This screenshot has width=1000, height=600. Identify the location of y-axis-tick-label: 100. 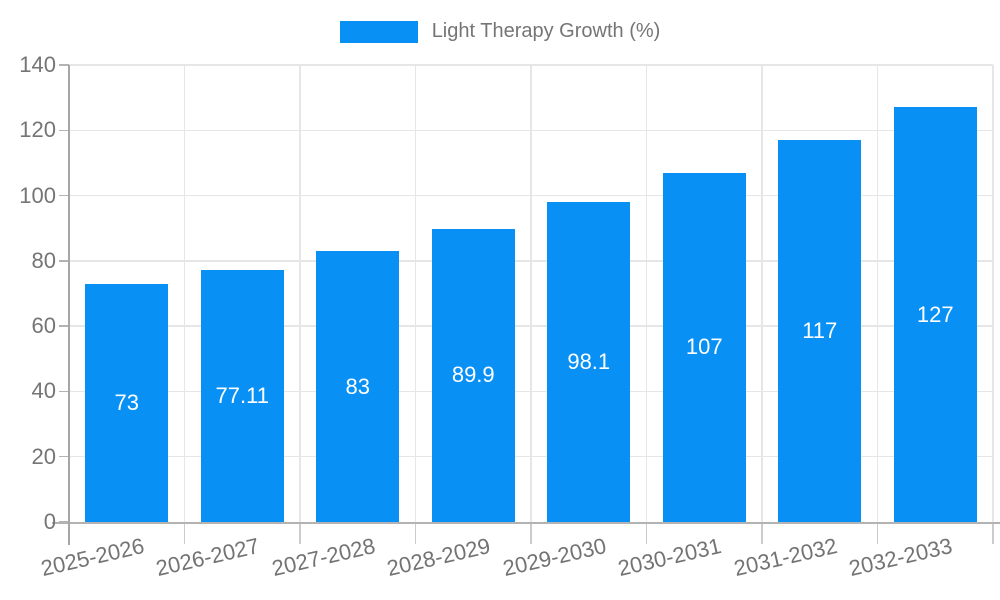
(37, 195).